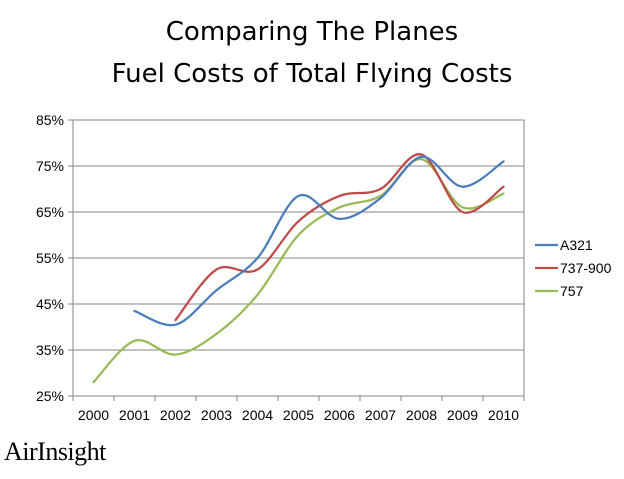  I want to click on x-tick-label: 2002, so click(175, 415).